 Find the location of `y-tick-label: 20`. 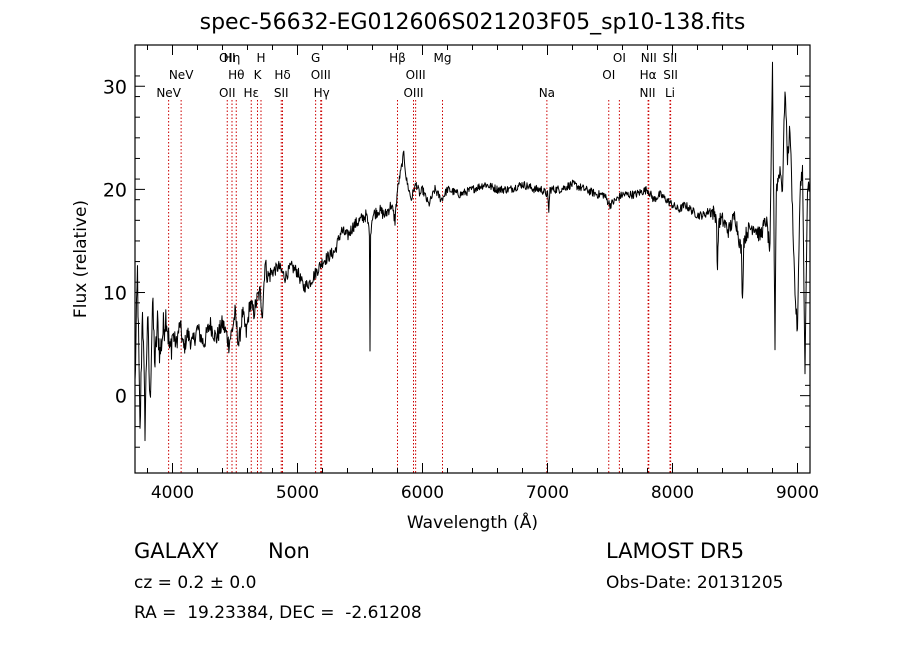

y-tick-label: 20 is located at coordinates (115, 190).